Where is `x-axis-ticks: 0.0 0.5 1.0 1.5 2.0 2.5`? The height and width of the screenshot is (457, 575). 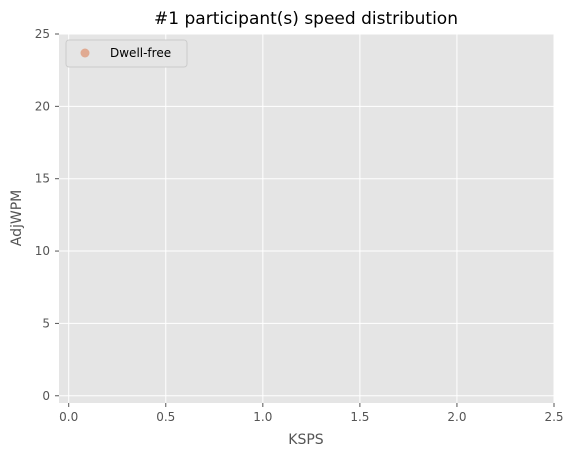 x-axis-ticks: 0.0 0.5 1.0 1.5 2.0 2.5 is located at coordinates (311, 413).